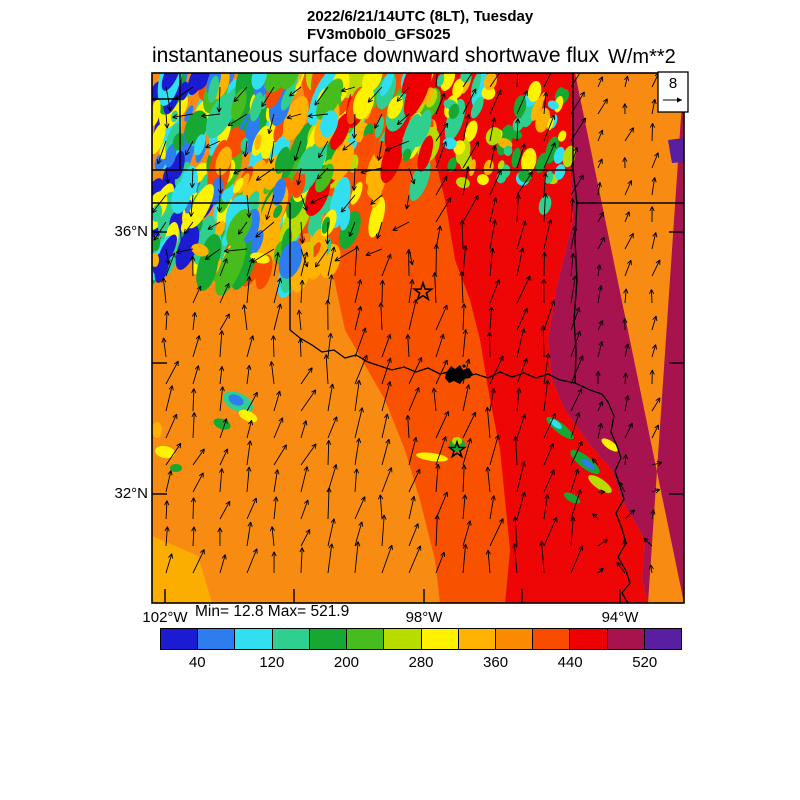 The height and width of the screenshot is (800, 800). What do you see at coordinates (131, 231) in the screenshot?
I see `lat-tick-label-36n: 36°N` at bounding box center [131, 231].